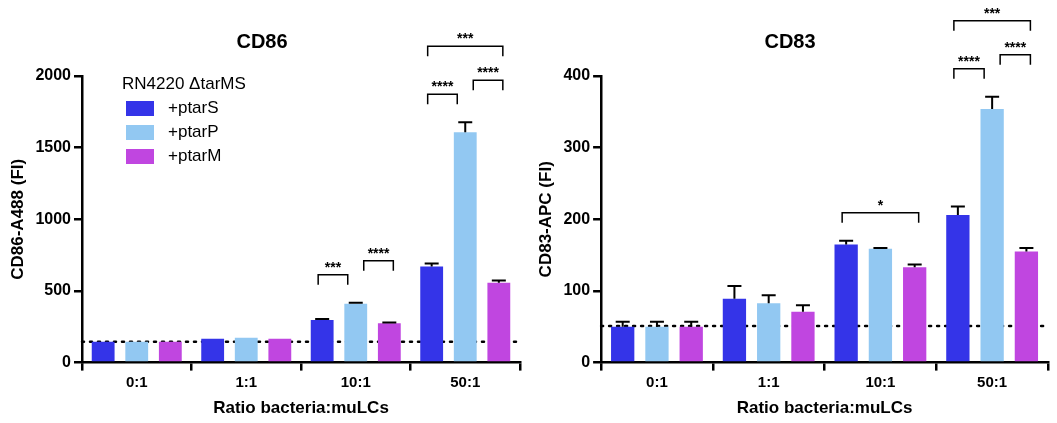 Image resolution: width=1057 pixels, height=423 pixels. I want to click on chart-title: CD83, so click(790, 40).